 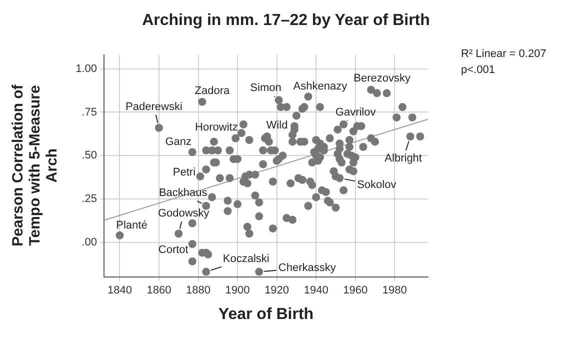 I want to click on x-tick-label: 1900, so click(x=237, y=290).